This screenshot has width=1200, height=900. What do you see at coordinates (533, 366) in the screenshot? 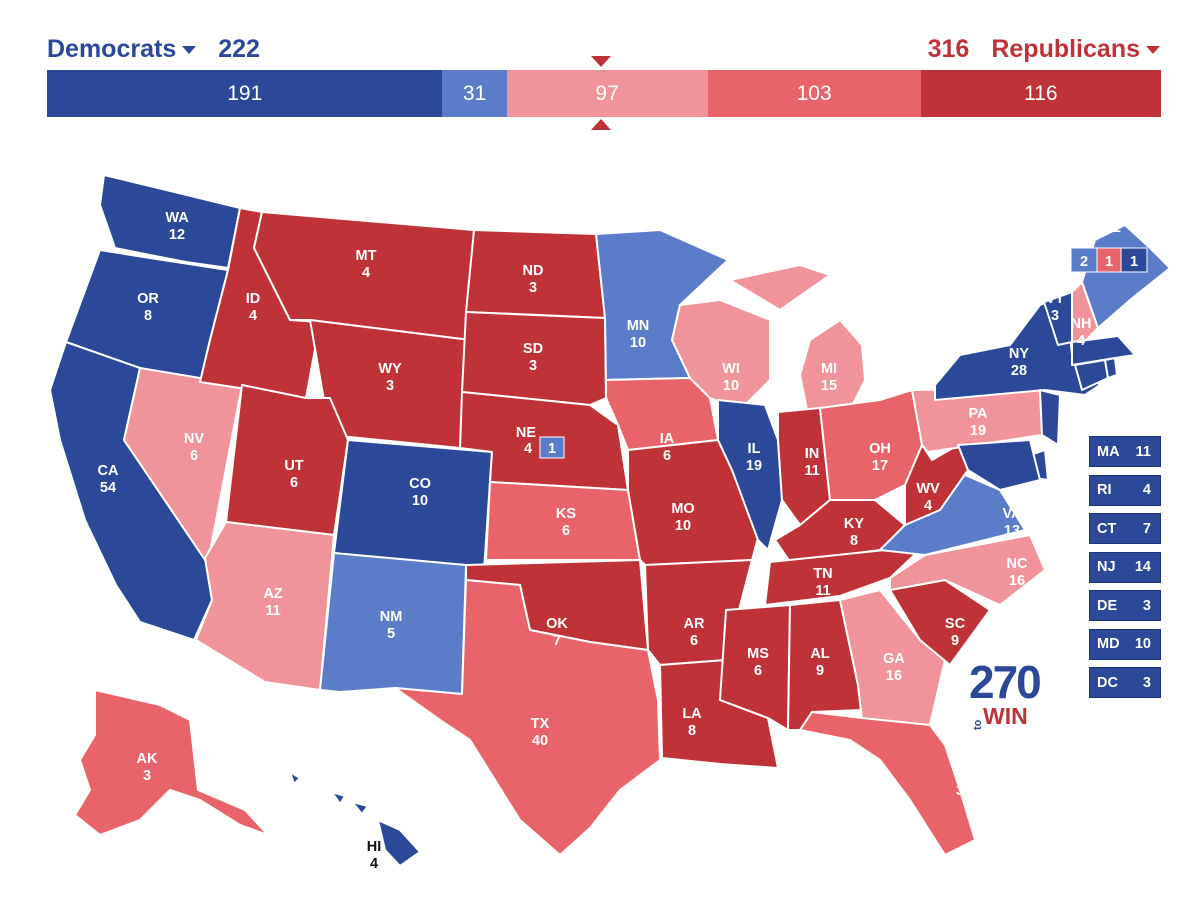
I see `state-ev-sd: 3` at bounding box center [533, 366].